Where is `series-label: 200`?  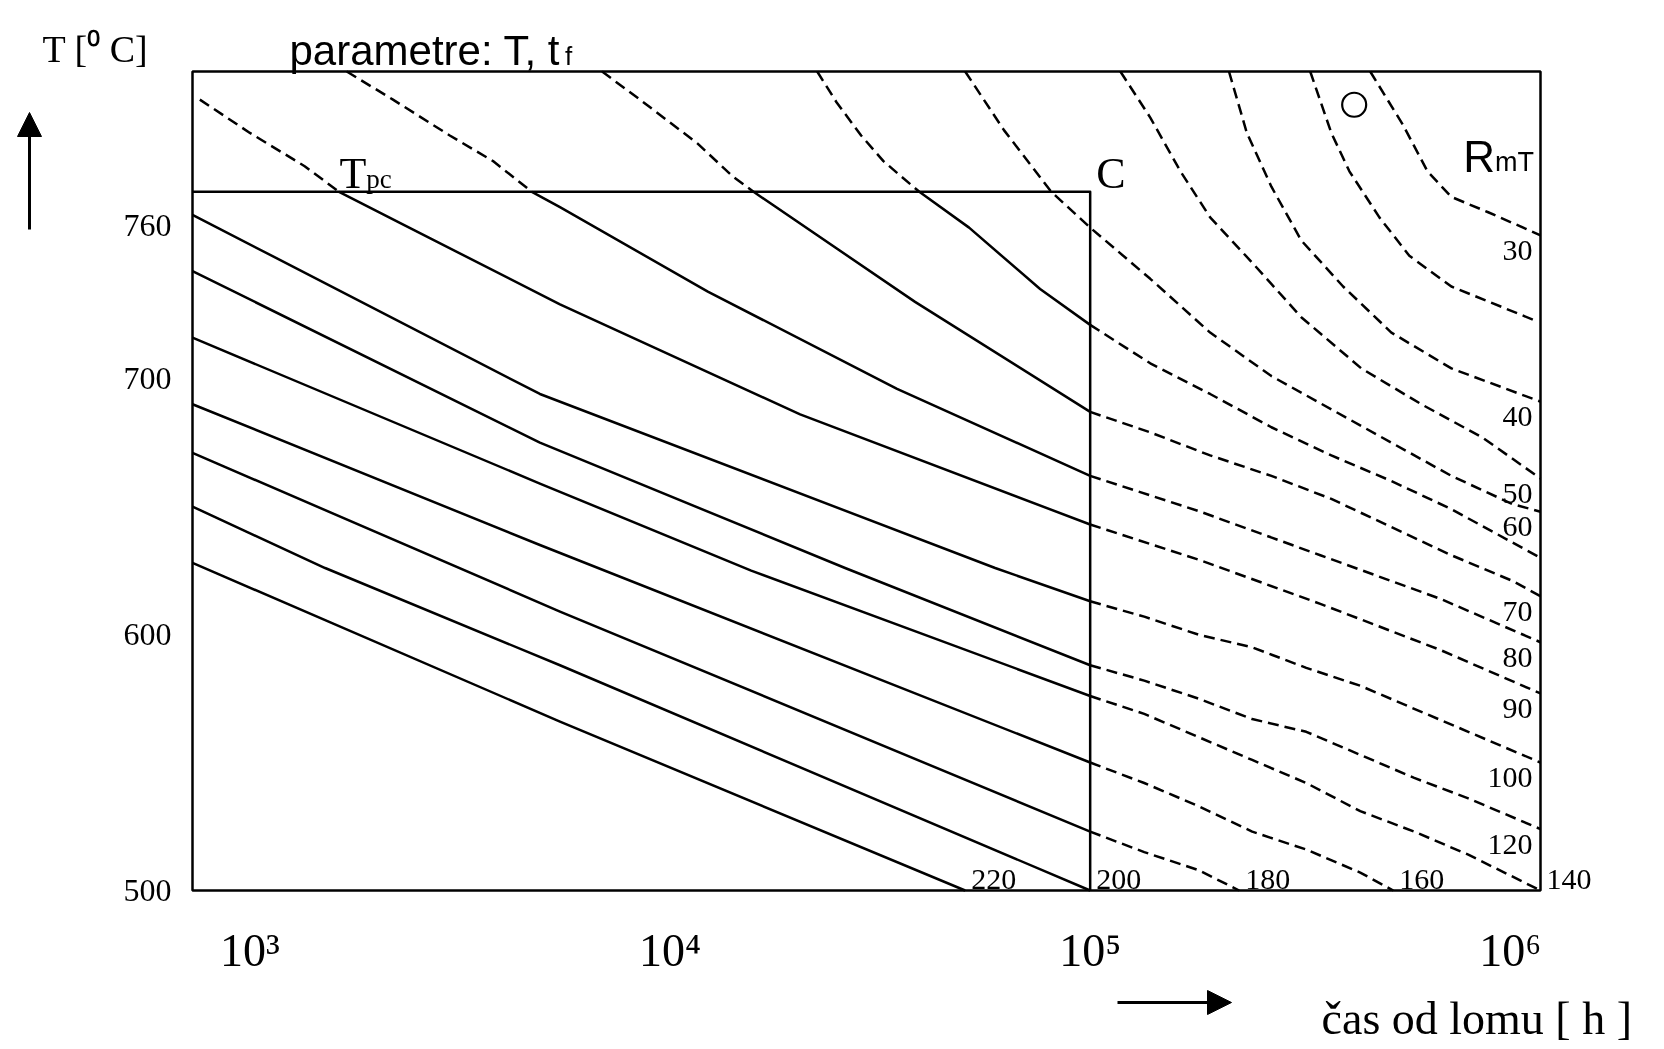
series-label: 200 is located at coordinates (1119, 878).